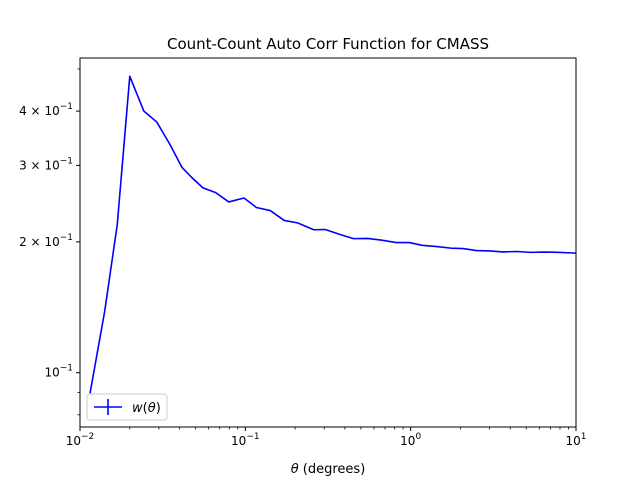  What do you see at coordinates (332, 469) in the screenshot?
I see `x-axis-label-text: (degrees)` at bounding box center [332, 469].